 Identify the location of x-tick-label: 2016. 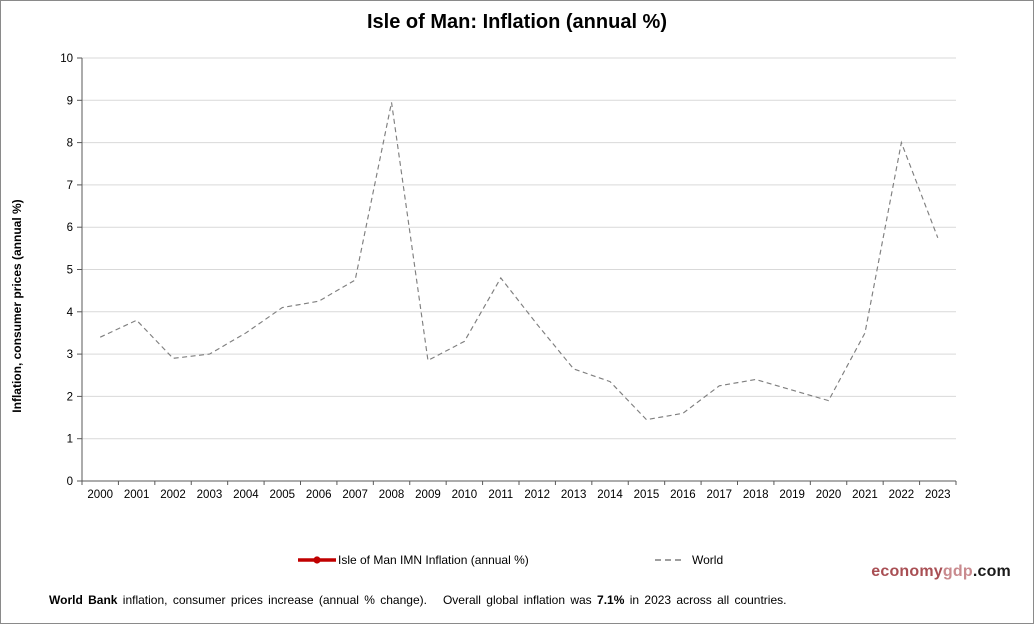
(683, 495).